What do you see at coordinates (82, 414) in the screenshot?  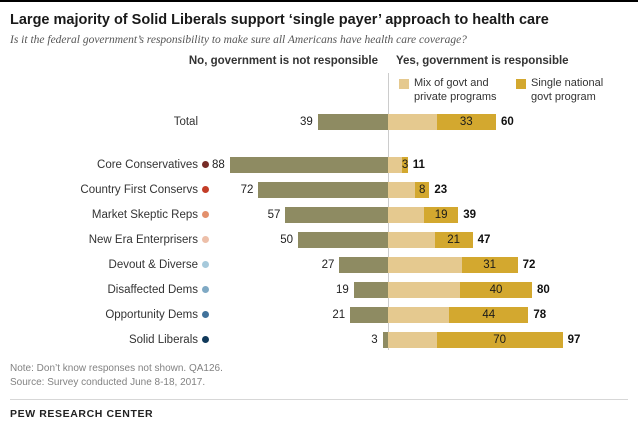 I see `brand-footer: PEW RESEARCH CENTER` at bounding box center [82, 414].